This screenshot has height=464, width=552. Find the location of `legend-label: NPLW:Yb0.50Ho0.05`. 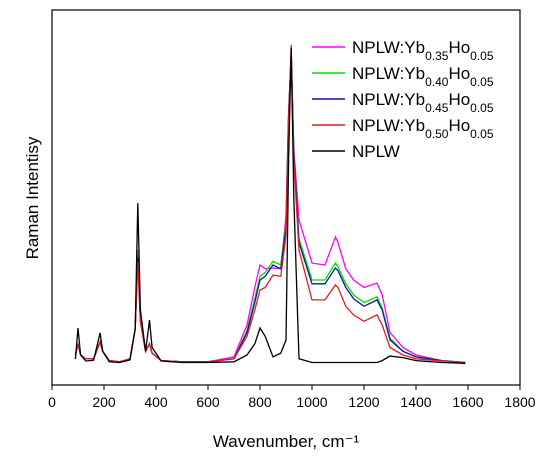

legend-label: NPLW:Yb0.50Ho0.05 is located at coordinates (423, 128).